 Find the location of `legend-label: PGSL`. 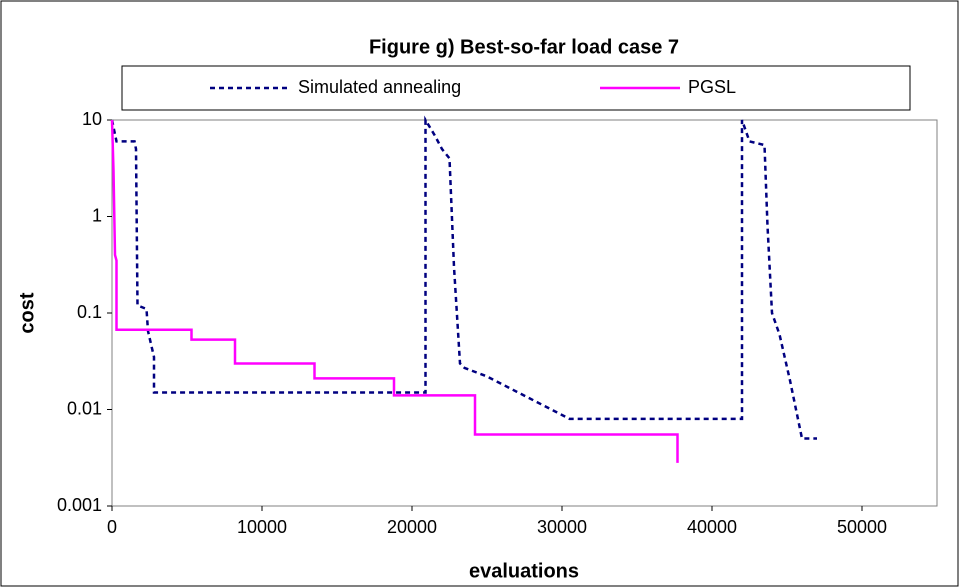

legend-label: PGSL is located at coordinates (712, 87).